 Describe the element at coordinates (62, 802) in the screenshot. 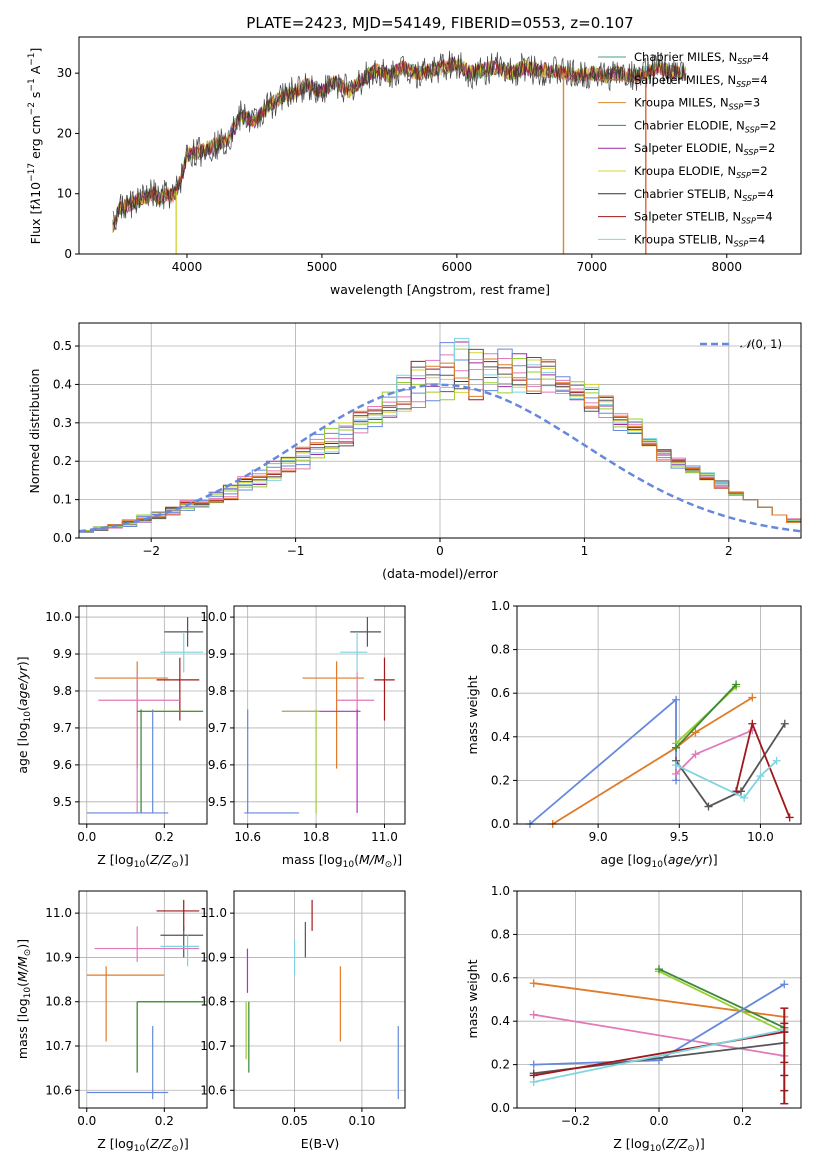

I see `y-tick-label: 9.5` at that location.